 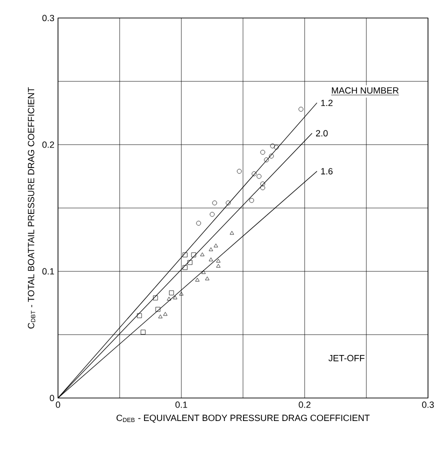 What do you see at coordinates (346, 358) in the screenshot?
I see `annotation: JET-OFF` at bounding box center [346, 358].